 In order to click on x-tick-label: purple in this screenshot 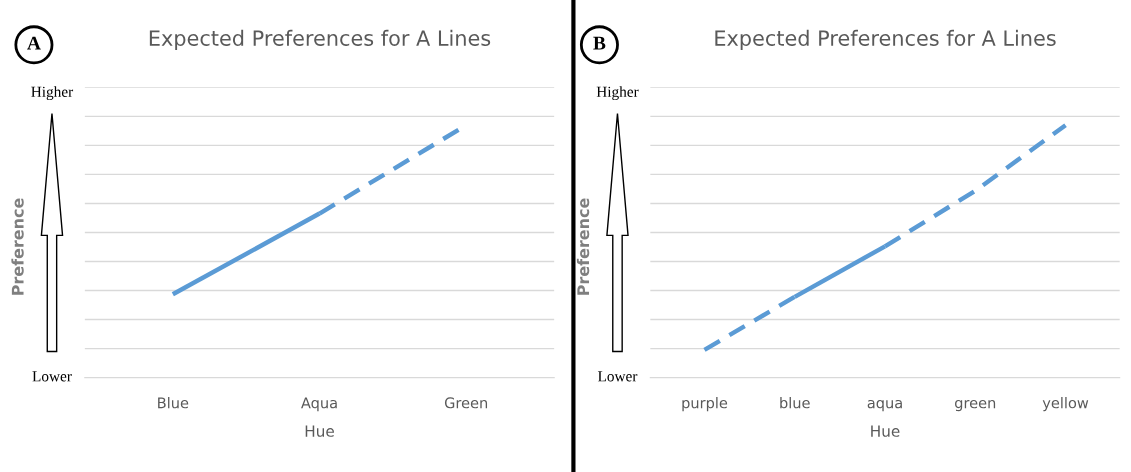, I will do `click(705, 404)`.